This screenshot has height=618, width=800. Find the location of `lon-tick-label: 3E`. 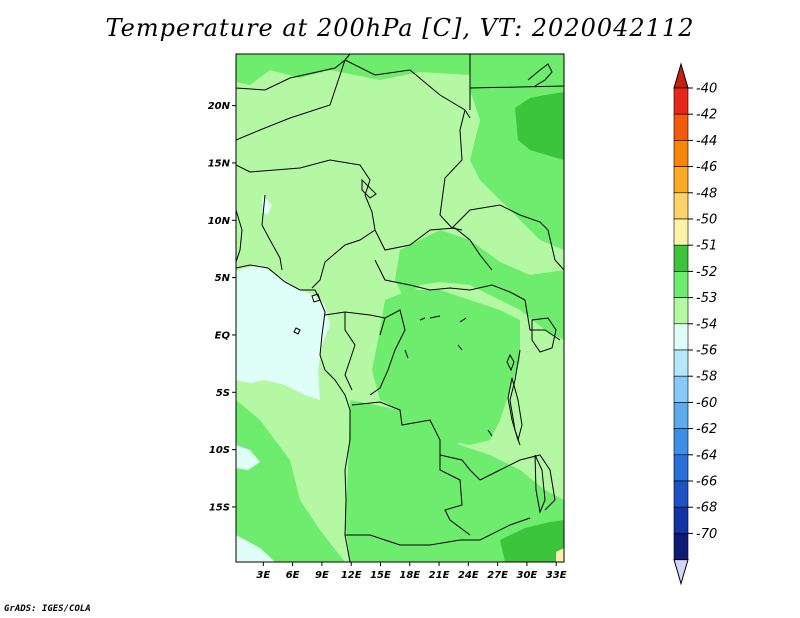

lon-tick-label: 3E is located at coordinates (263, 575).